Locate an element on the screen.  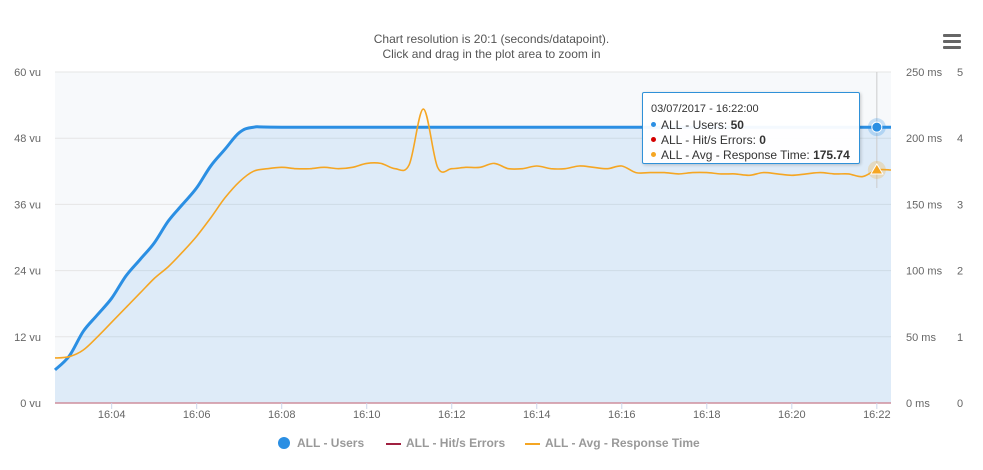
tooltip-label-errors: ALL - Hit/s Errors: is located at coordinates (710, 140).